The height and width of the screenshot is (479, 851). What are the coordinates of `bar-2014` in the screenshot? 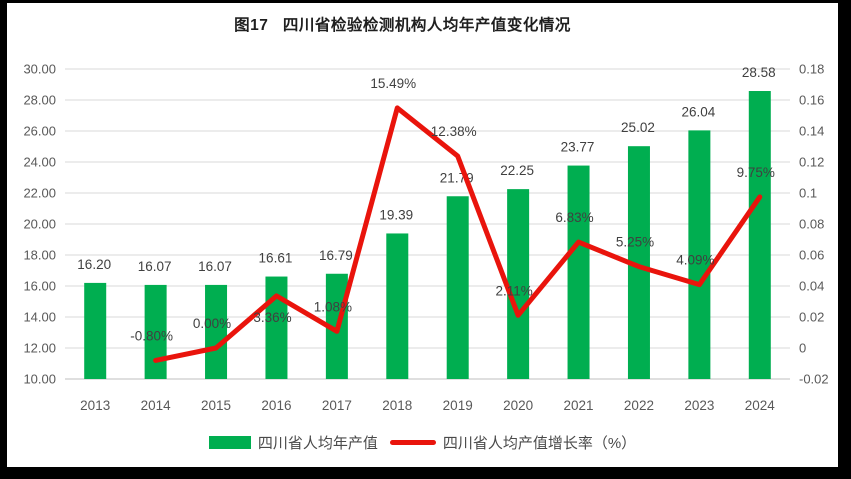 It's located at (155, 331).